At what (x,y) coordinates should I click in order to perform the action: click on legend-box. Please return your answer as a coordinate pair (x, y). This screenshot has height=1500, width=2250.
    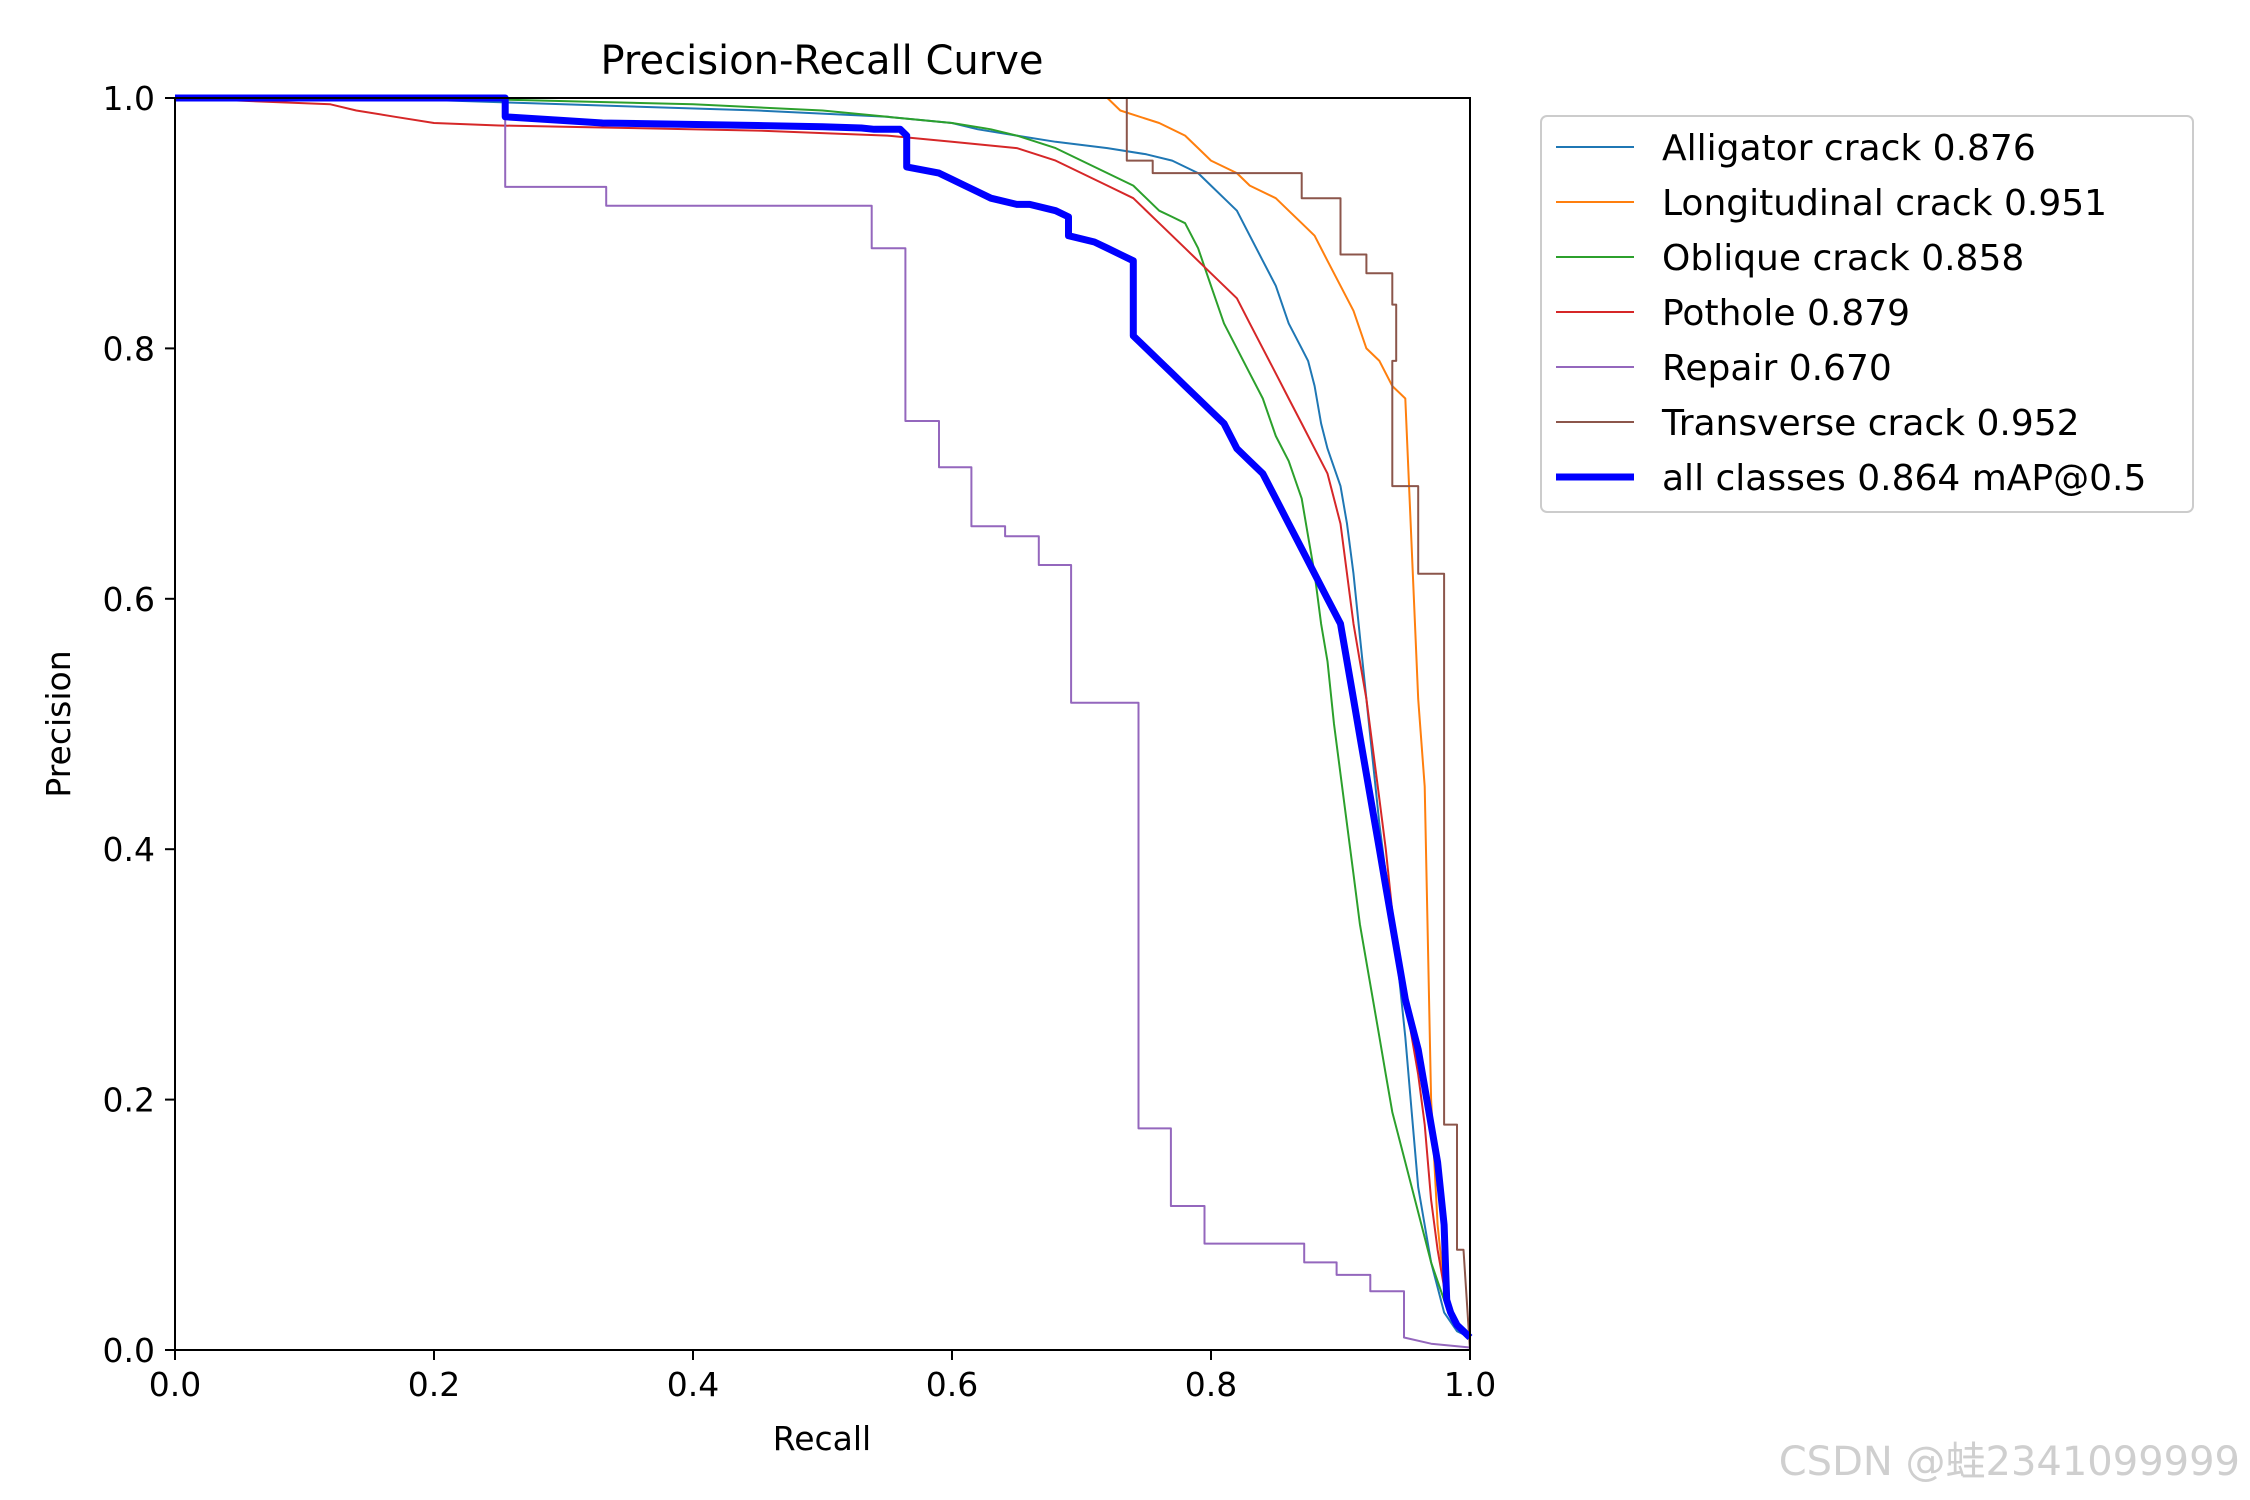
    Looking at the image, I should click on (1867, 314).